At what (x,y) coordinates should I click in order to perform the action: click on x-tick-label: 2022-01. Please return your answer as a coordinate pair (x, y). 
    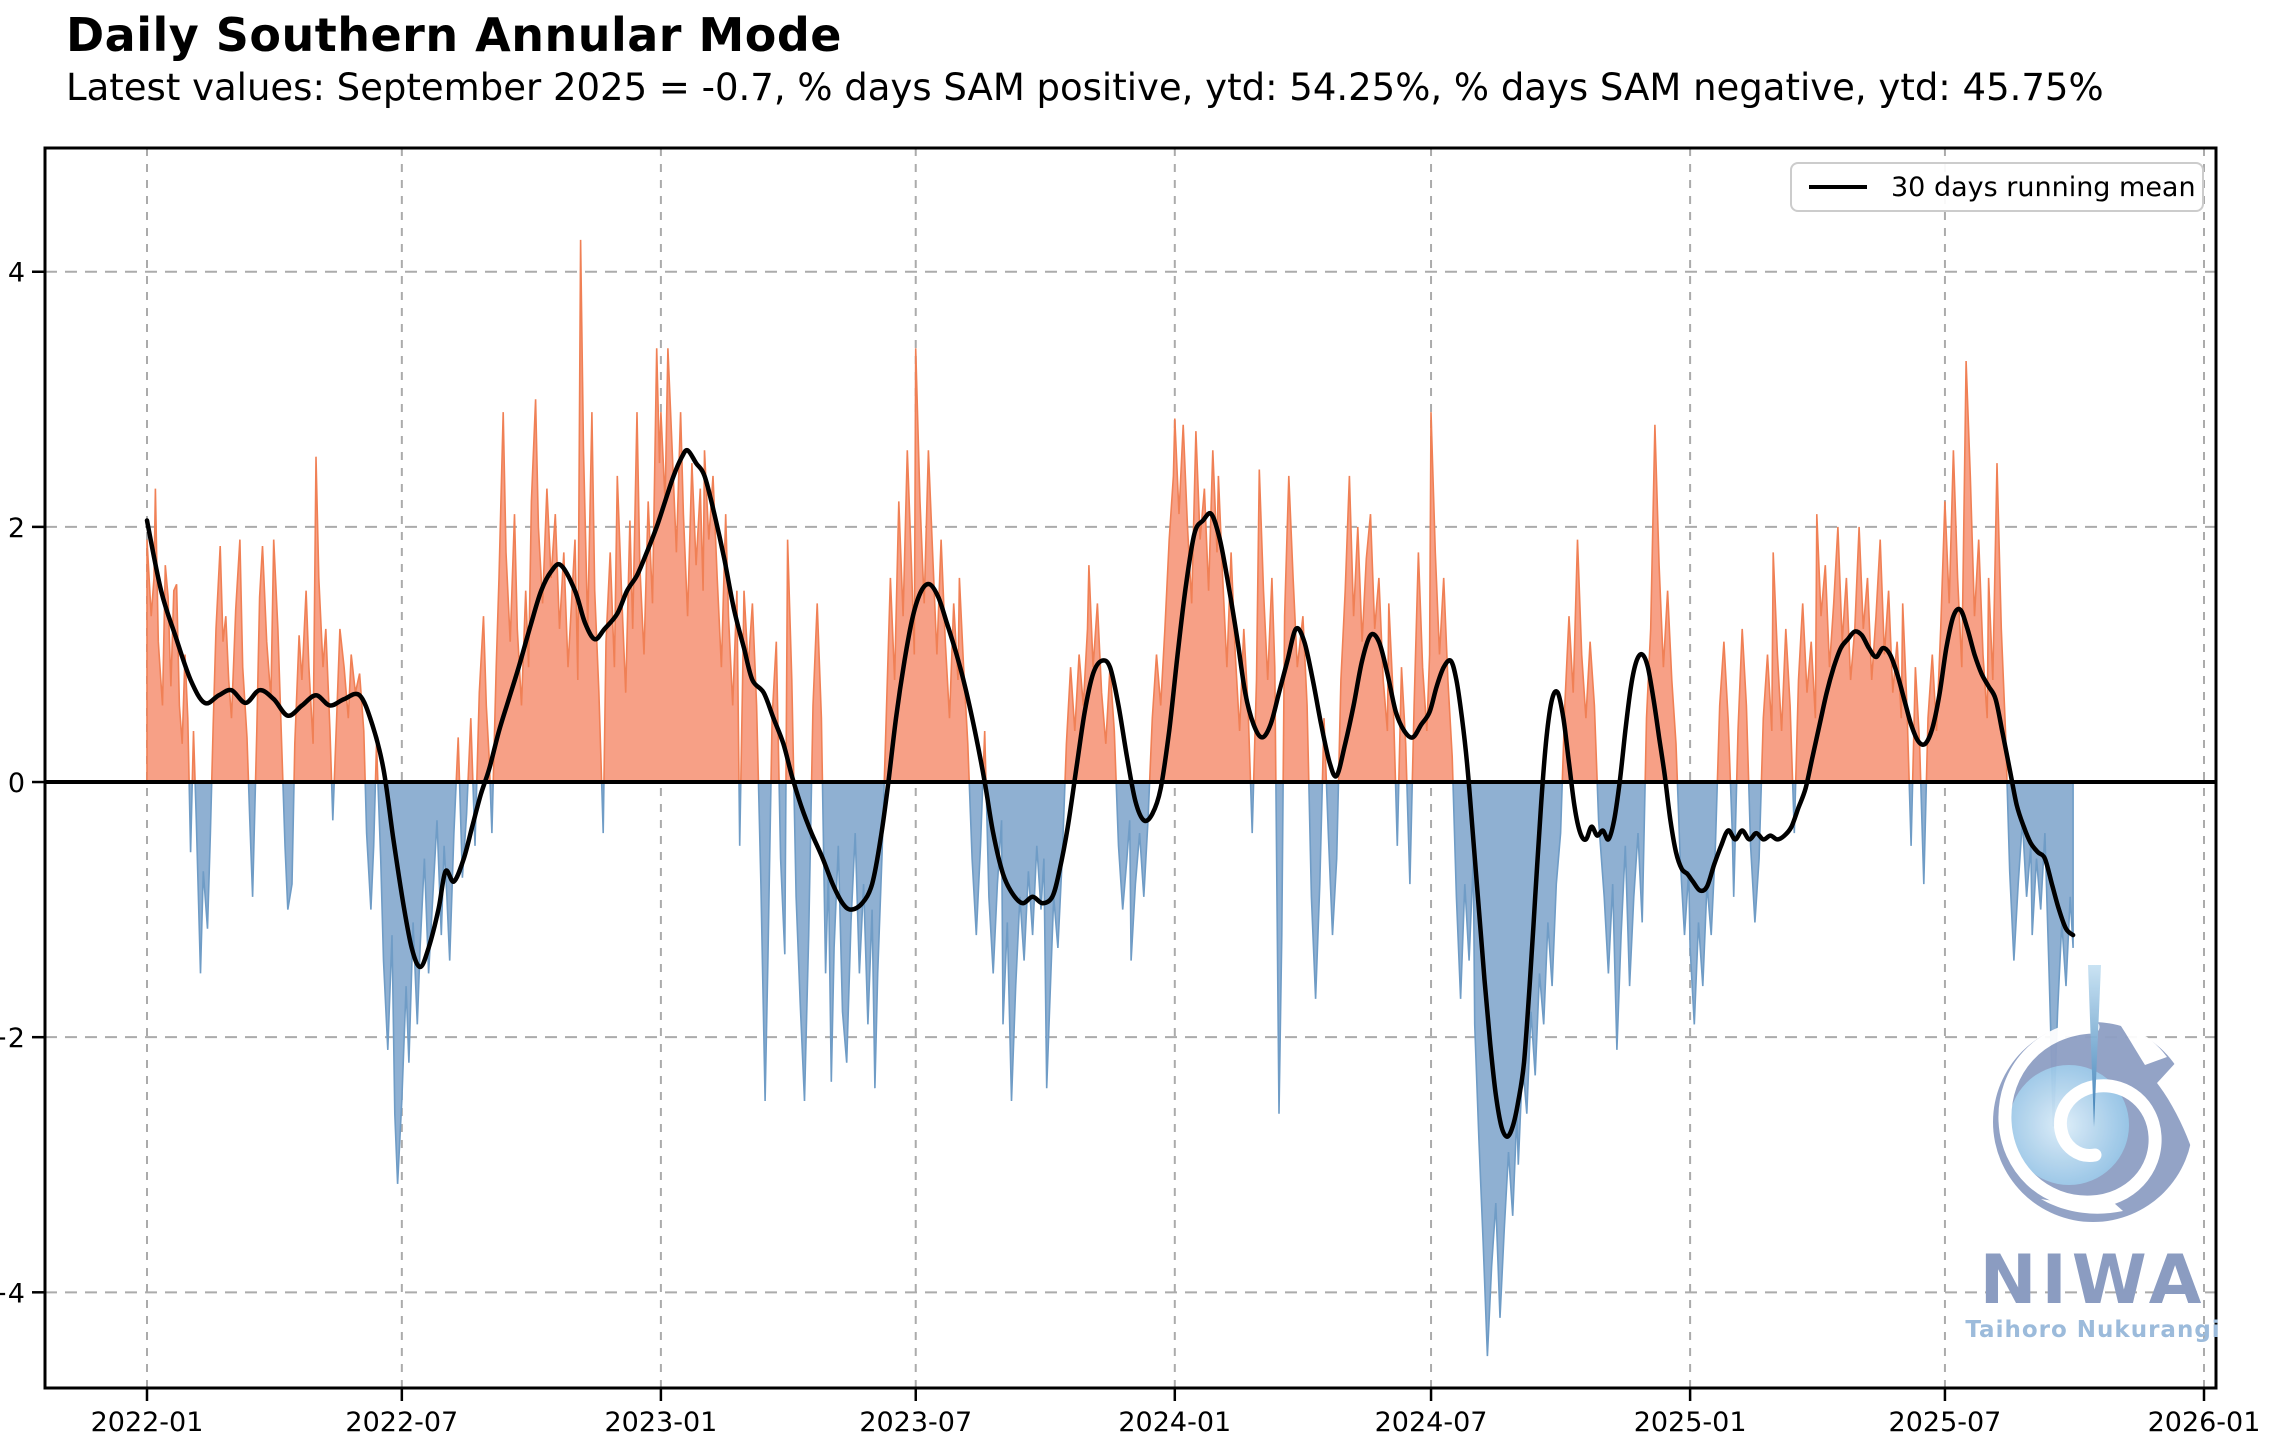
    Looking at the image, I should click on (147, 1422).